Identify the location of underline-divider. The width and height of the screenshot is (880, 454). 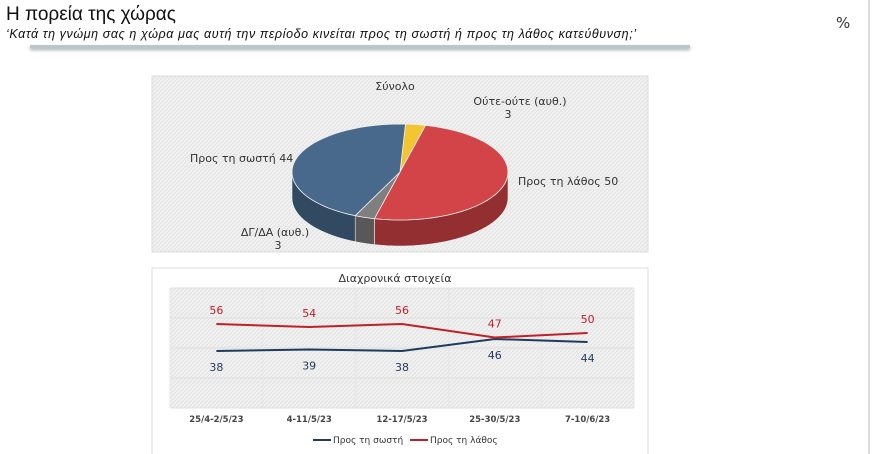
(360, 46).